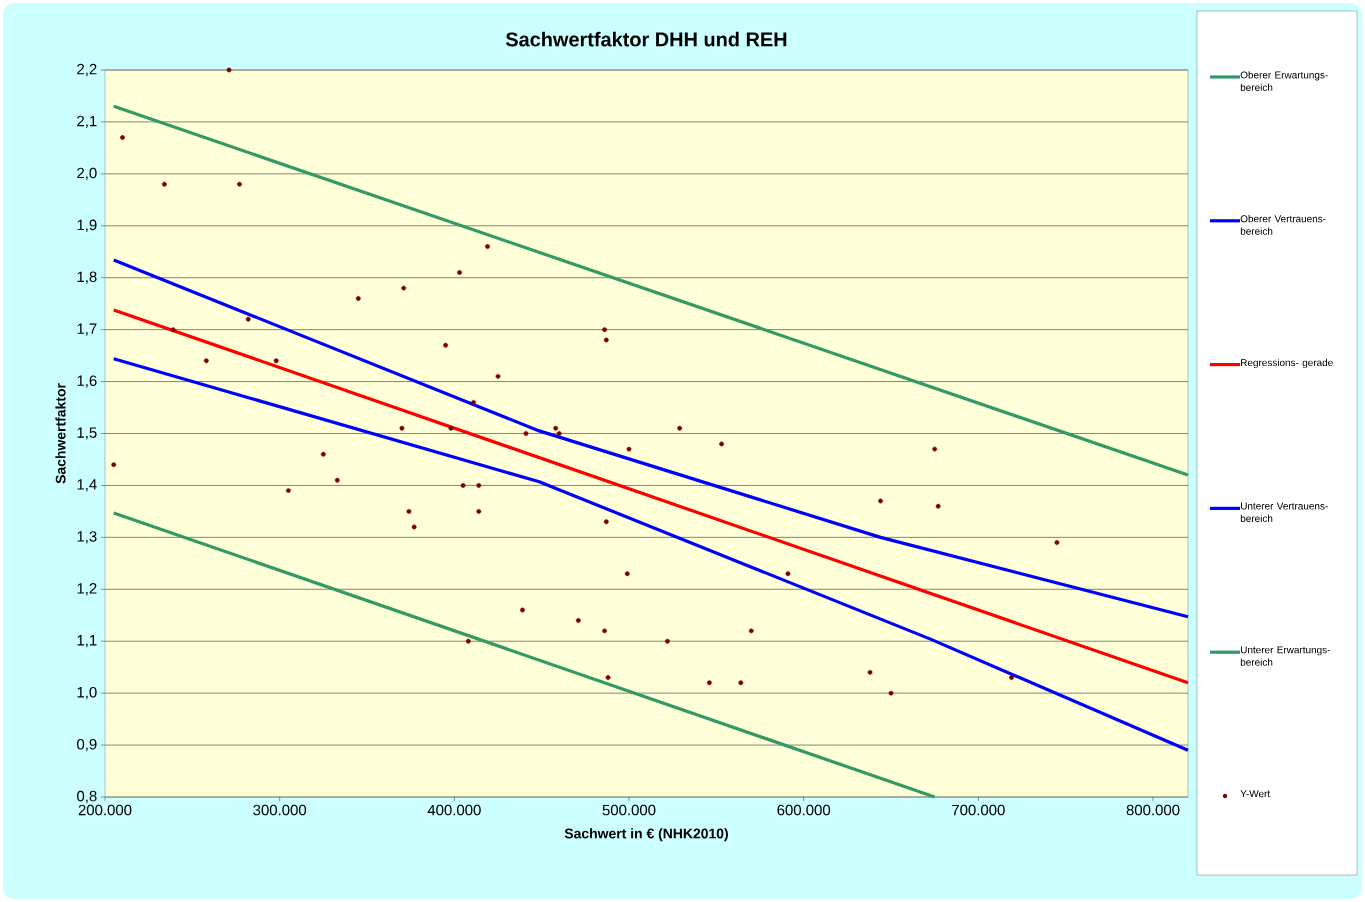  What do you see at coordinates (1283, 224) in the screenshot?
I see `legend-label: Oberer Vertrauens- bereich` at bounding box center [1283, 224].